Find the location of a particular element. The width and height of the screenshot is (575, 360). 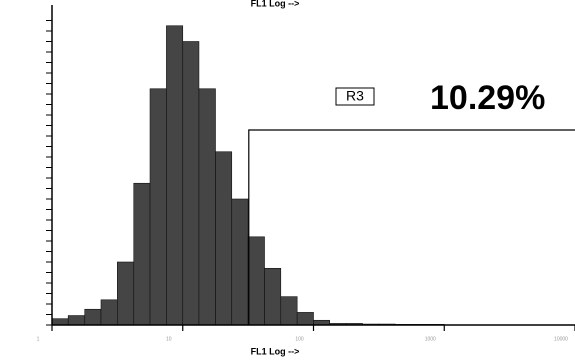

x-axis-label-top: FL1 Log --> is located at coordinates (275, 4).